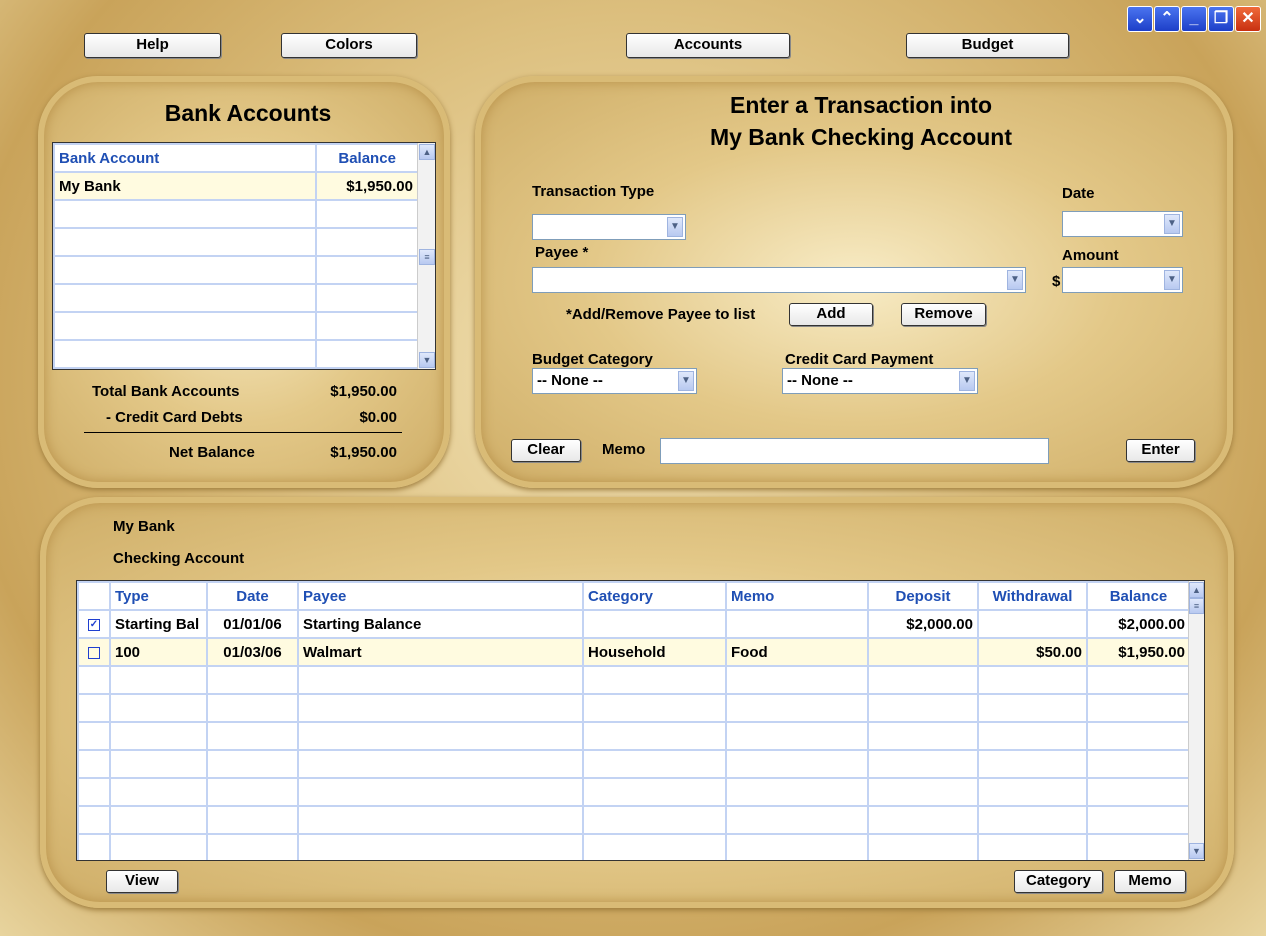 Image resolution: width=1266 pixels, height=936 pixels. Describe the element at coordinates (440, 652) in the screenshot. I see `cell-payee: Walmart` at that location.